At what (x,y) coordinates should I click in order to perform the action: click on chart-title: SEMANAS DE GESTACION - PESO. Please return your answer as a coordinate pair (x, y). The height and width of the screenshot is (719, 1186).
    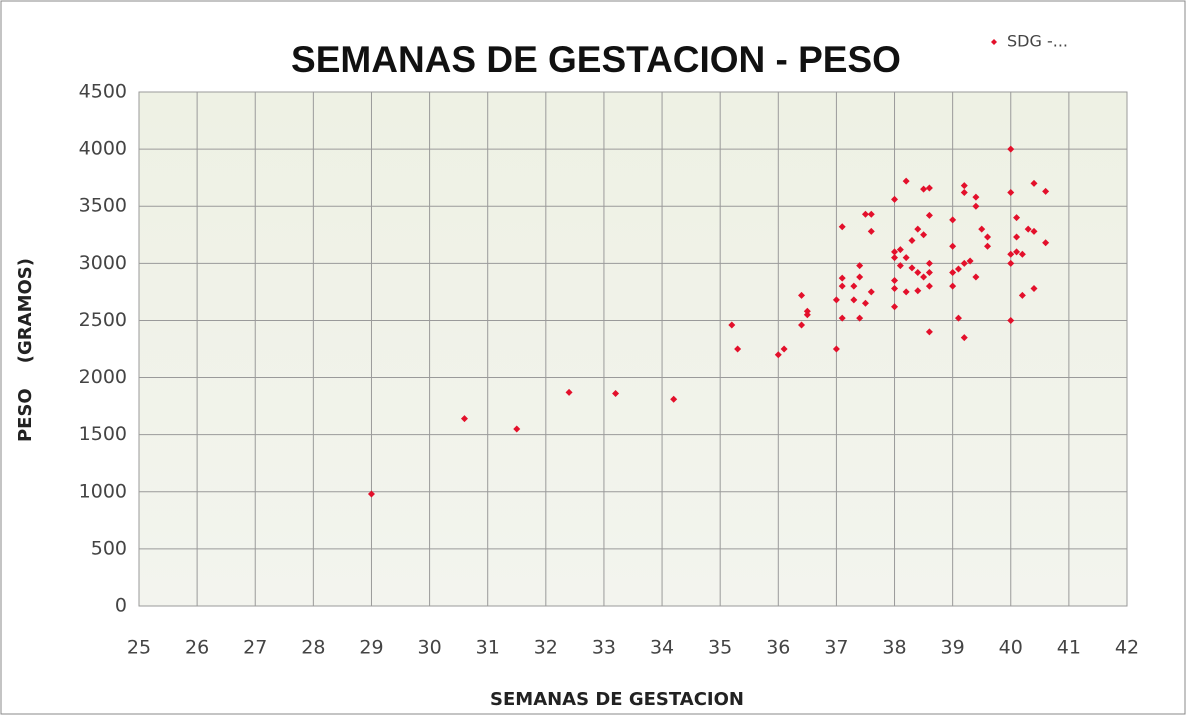
    Looking at the image, I should click on (596, 59).